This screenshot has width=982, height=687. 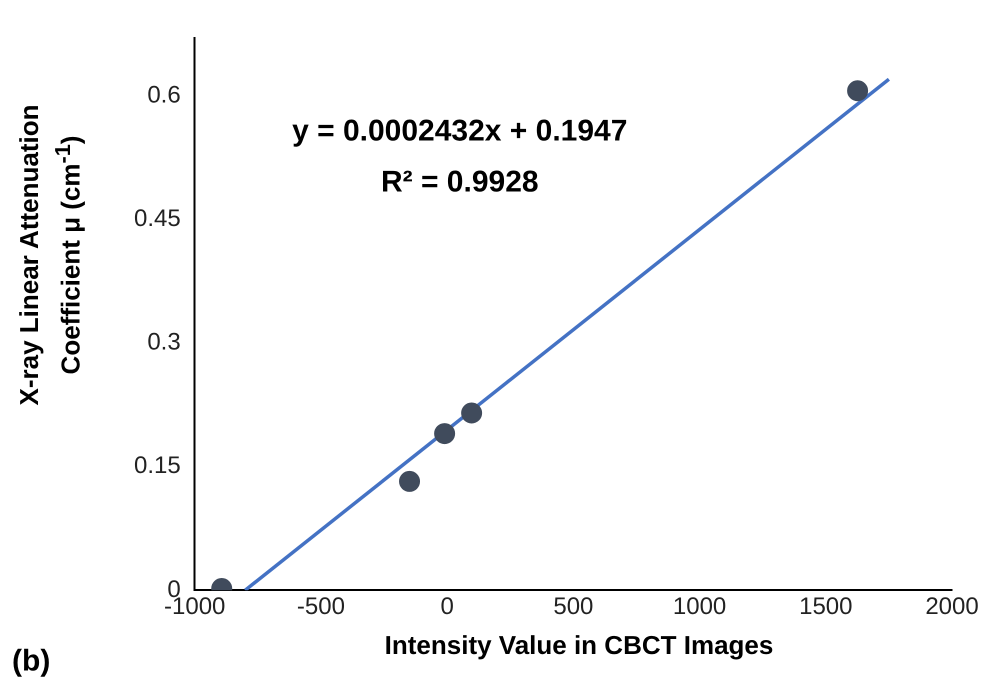 I want to click on x-tick-label: 2000, so click(x=952, y=606).